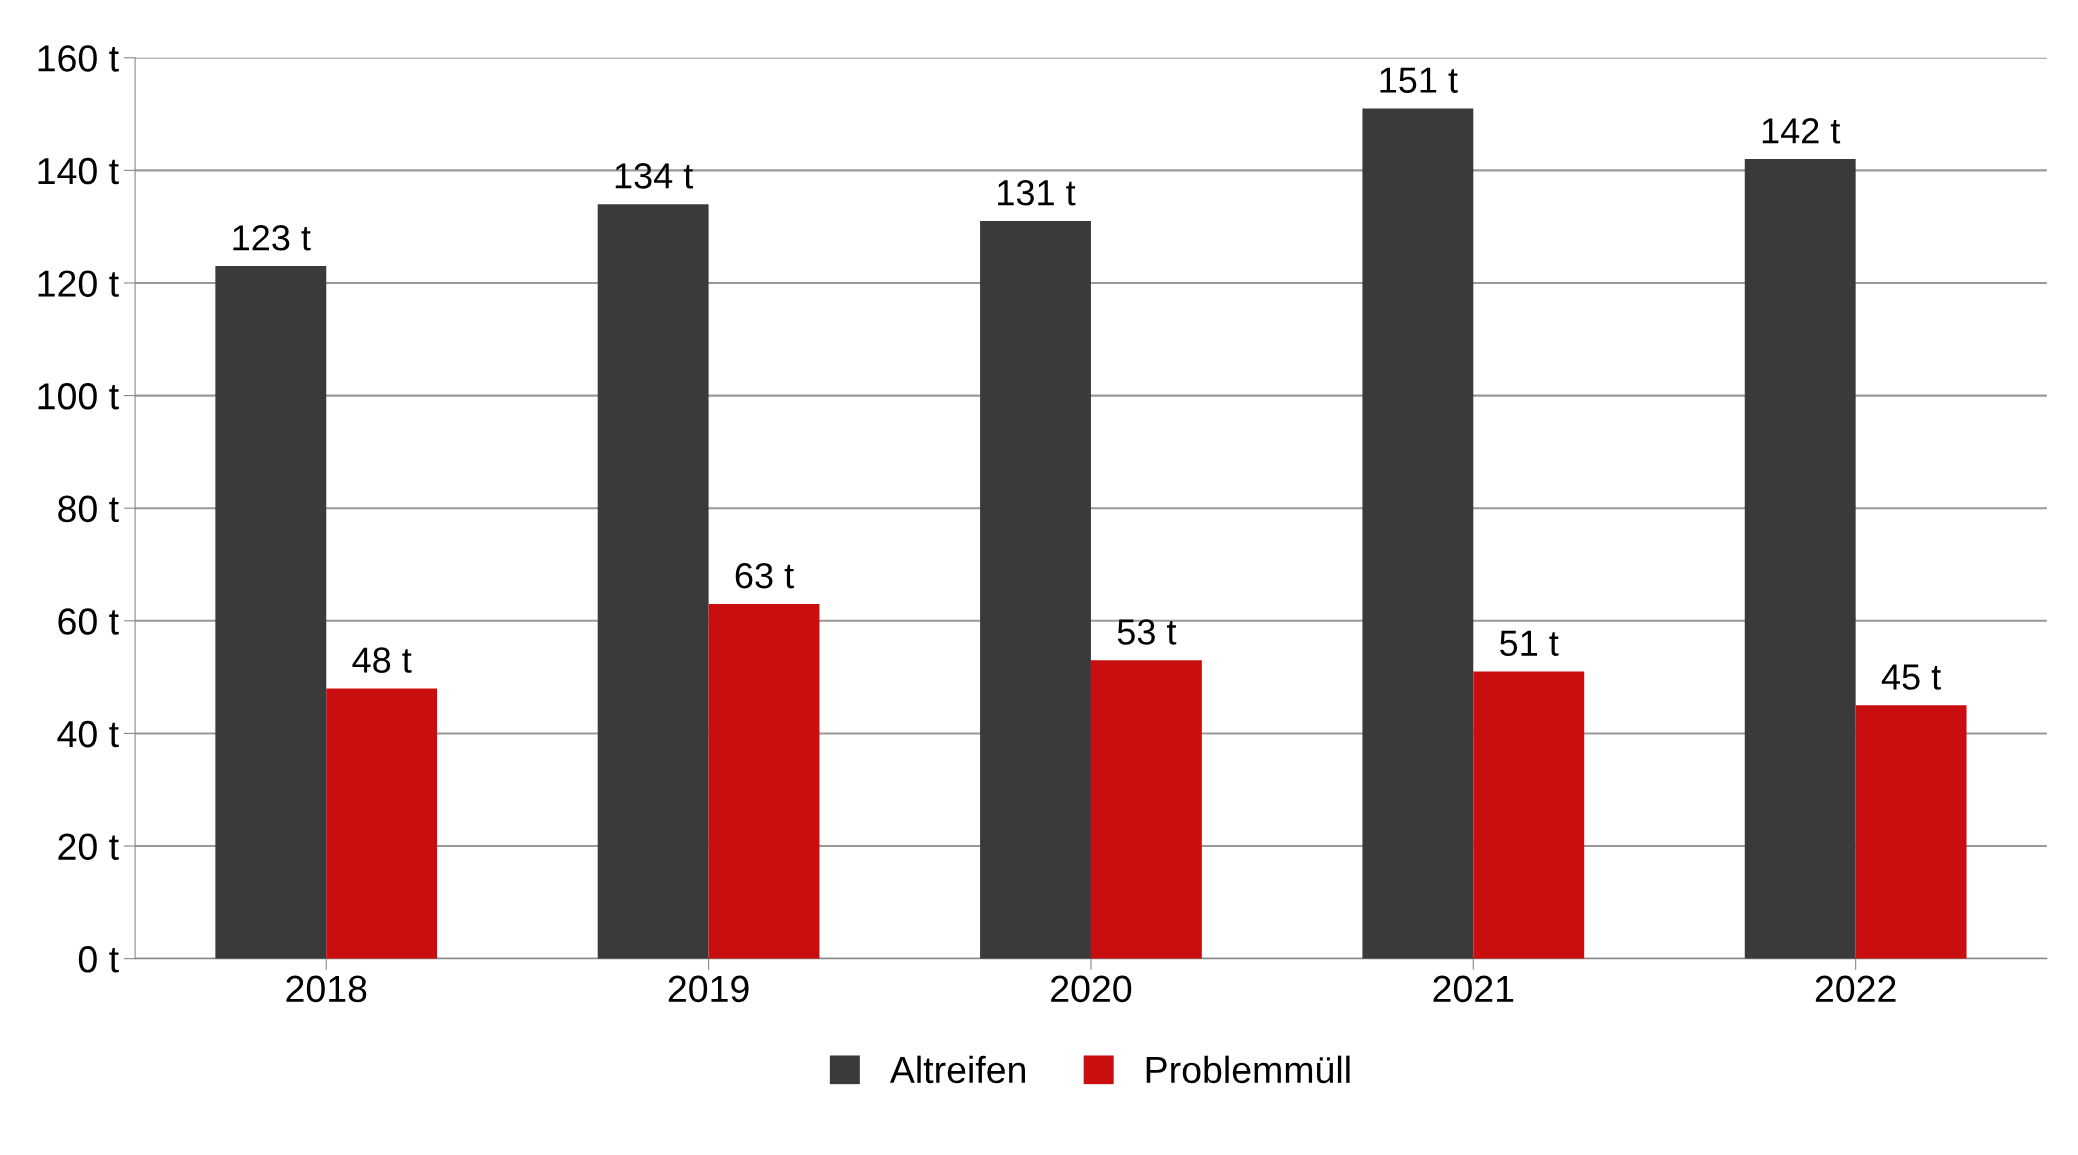 This screenshot has height=1155, width=2078. What do you see at coordinates (1147, 632) in the screenshot?
I see `data-label: 53 t` at bounding box center [1147, 632].